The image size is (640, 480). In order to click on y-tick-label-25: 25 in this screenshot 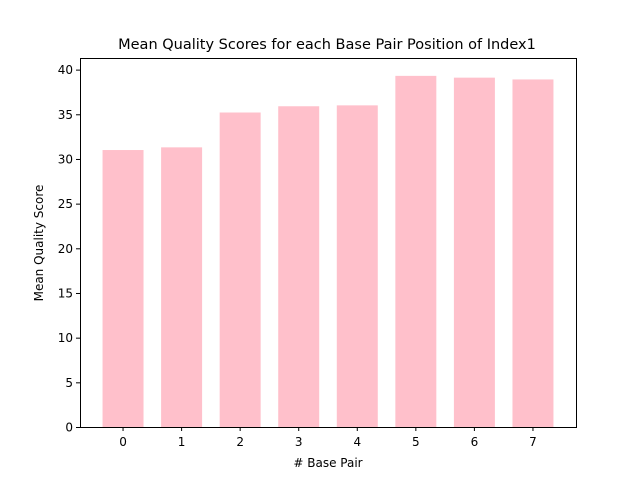, I will do `click(65, 204)`.